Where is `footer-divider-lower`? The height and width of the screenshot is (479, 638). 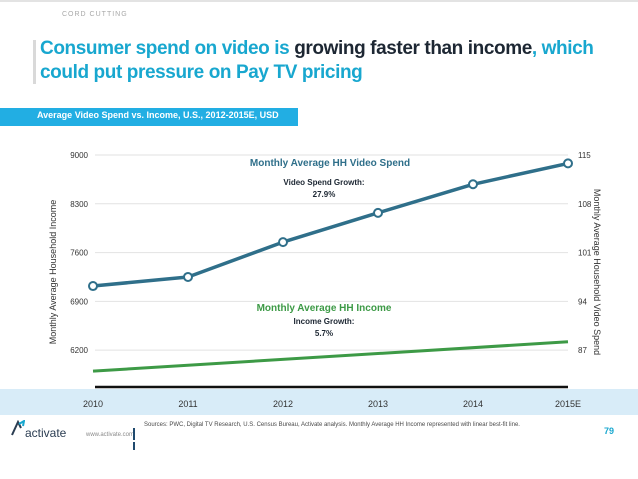 footer-divider-lower is located at coordinates (134, 446).